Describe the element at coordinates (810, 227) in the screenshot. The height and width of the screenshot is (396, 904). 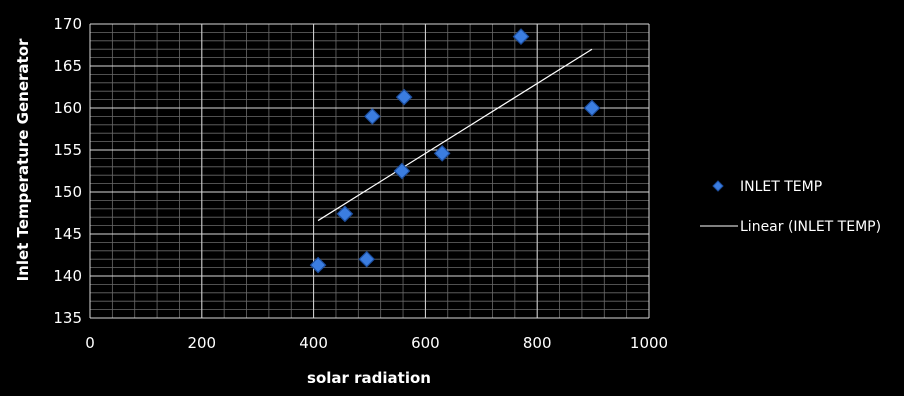
I see `legend-label-trendline: Linear (INLET TEMP)` at that location.